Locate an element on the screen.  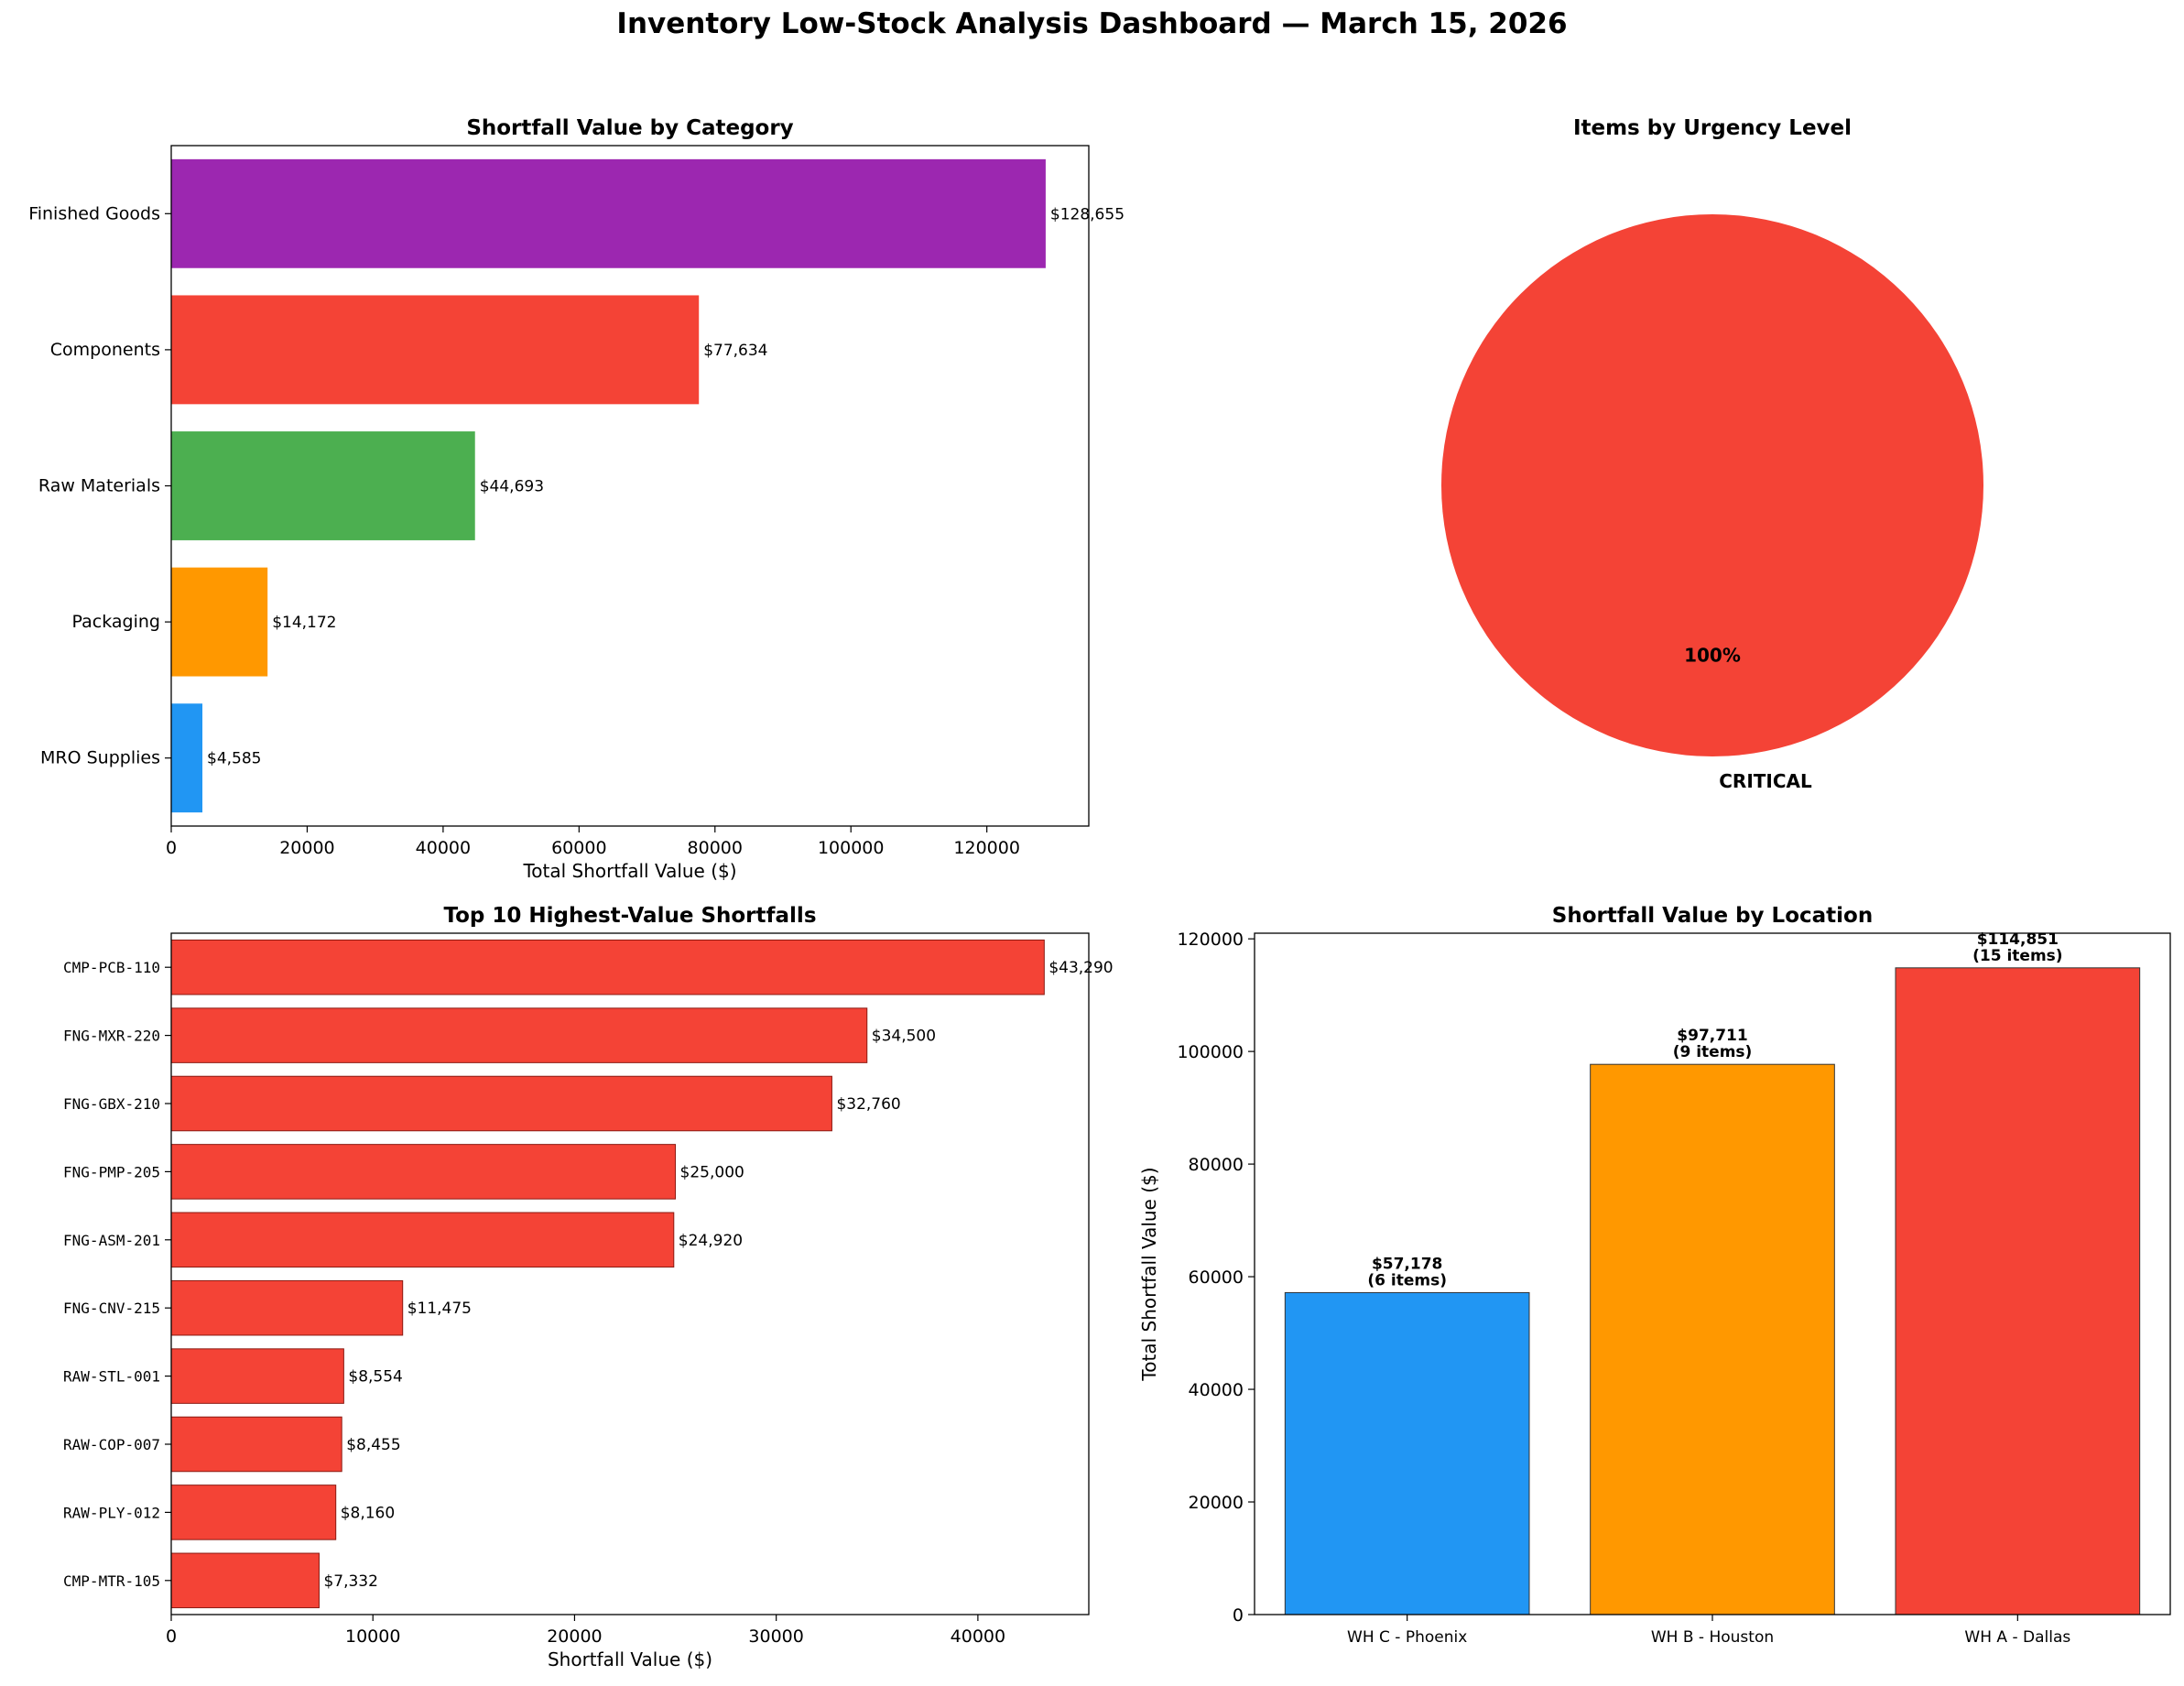
location-chart-title: Shortfall Value by Location is located at coordinates (1712, 916).